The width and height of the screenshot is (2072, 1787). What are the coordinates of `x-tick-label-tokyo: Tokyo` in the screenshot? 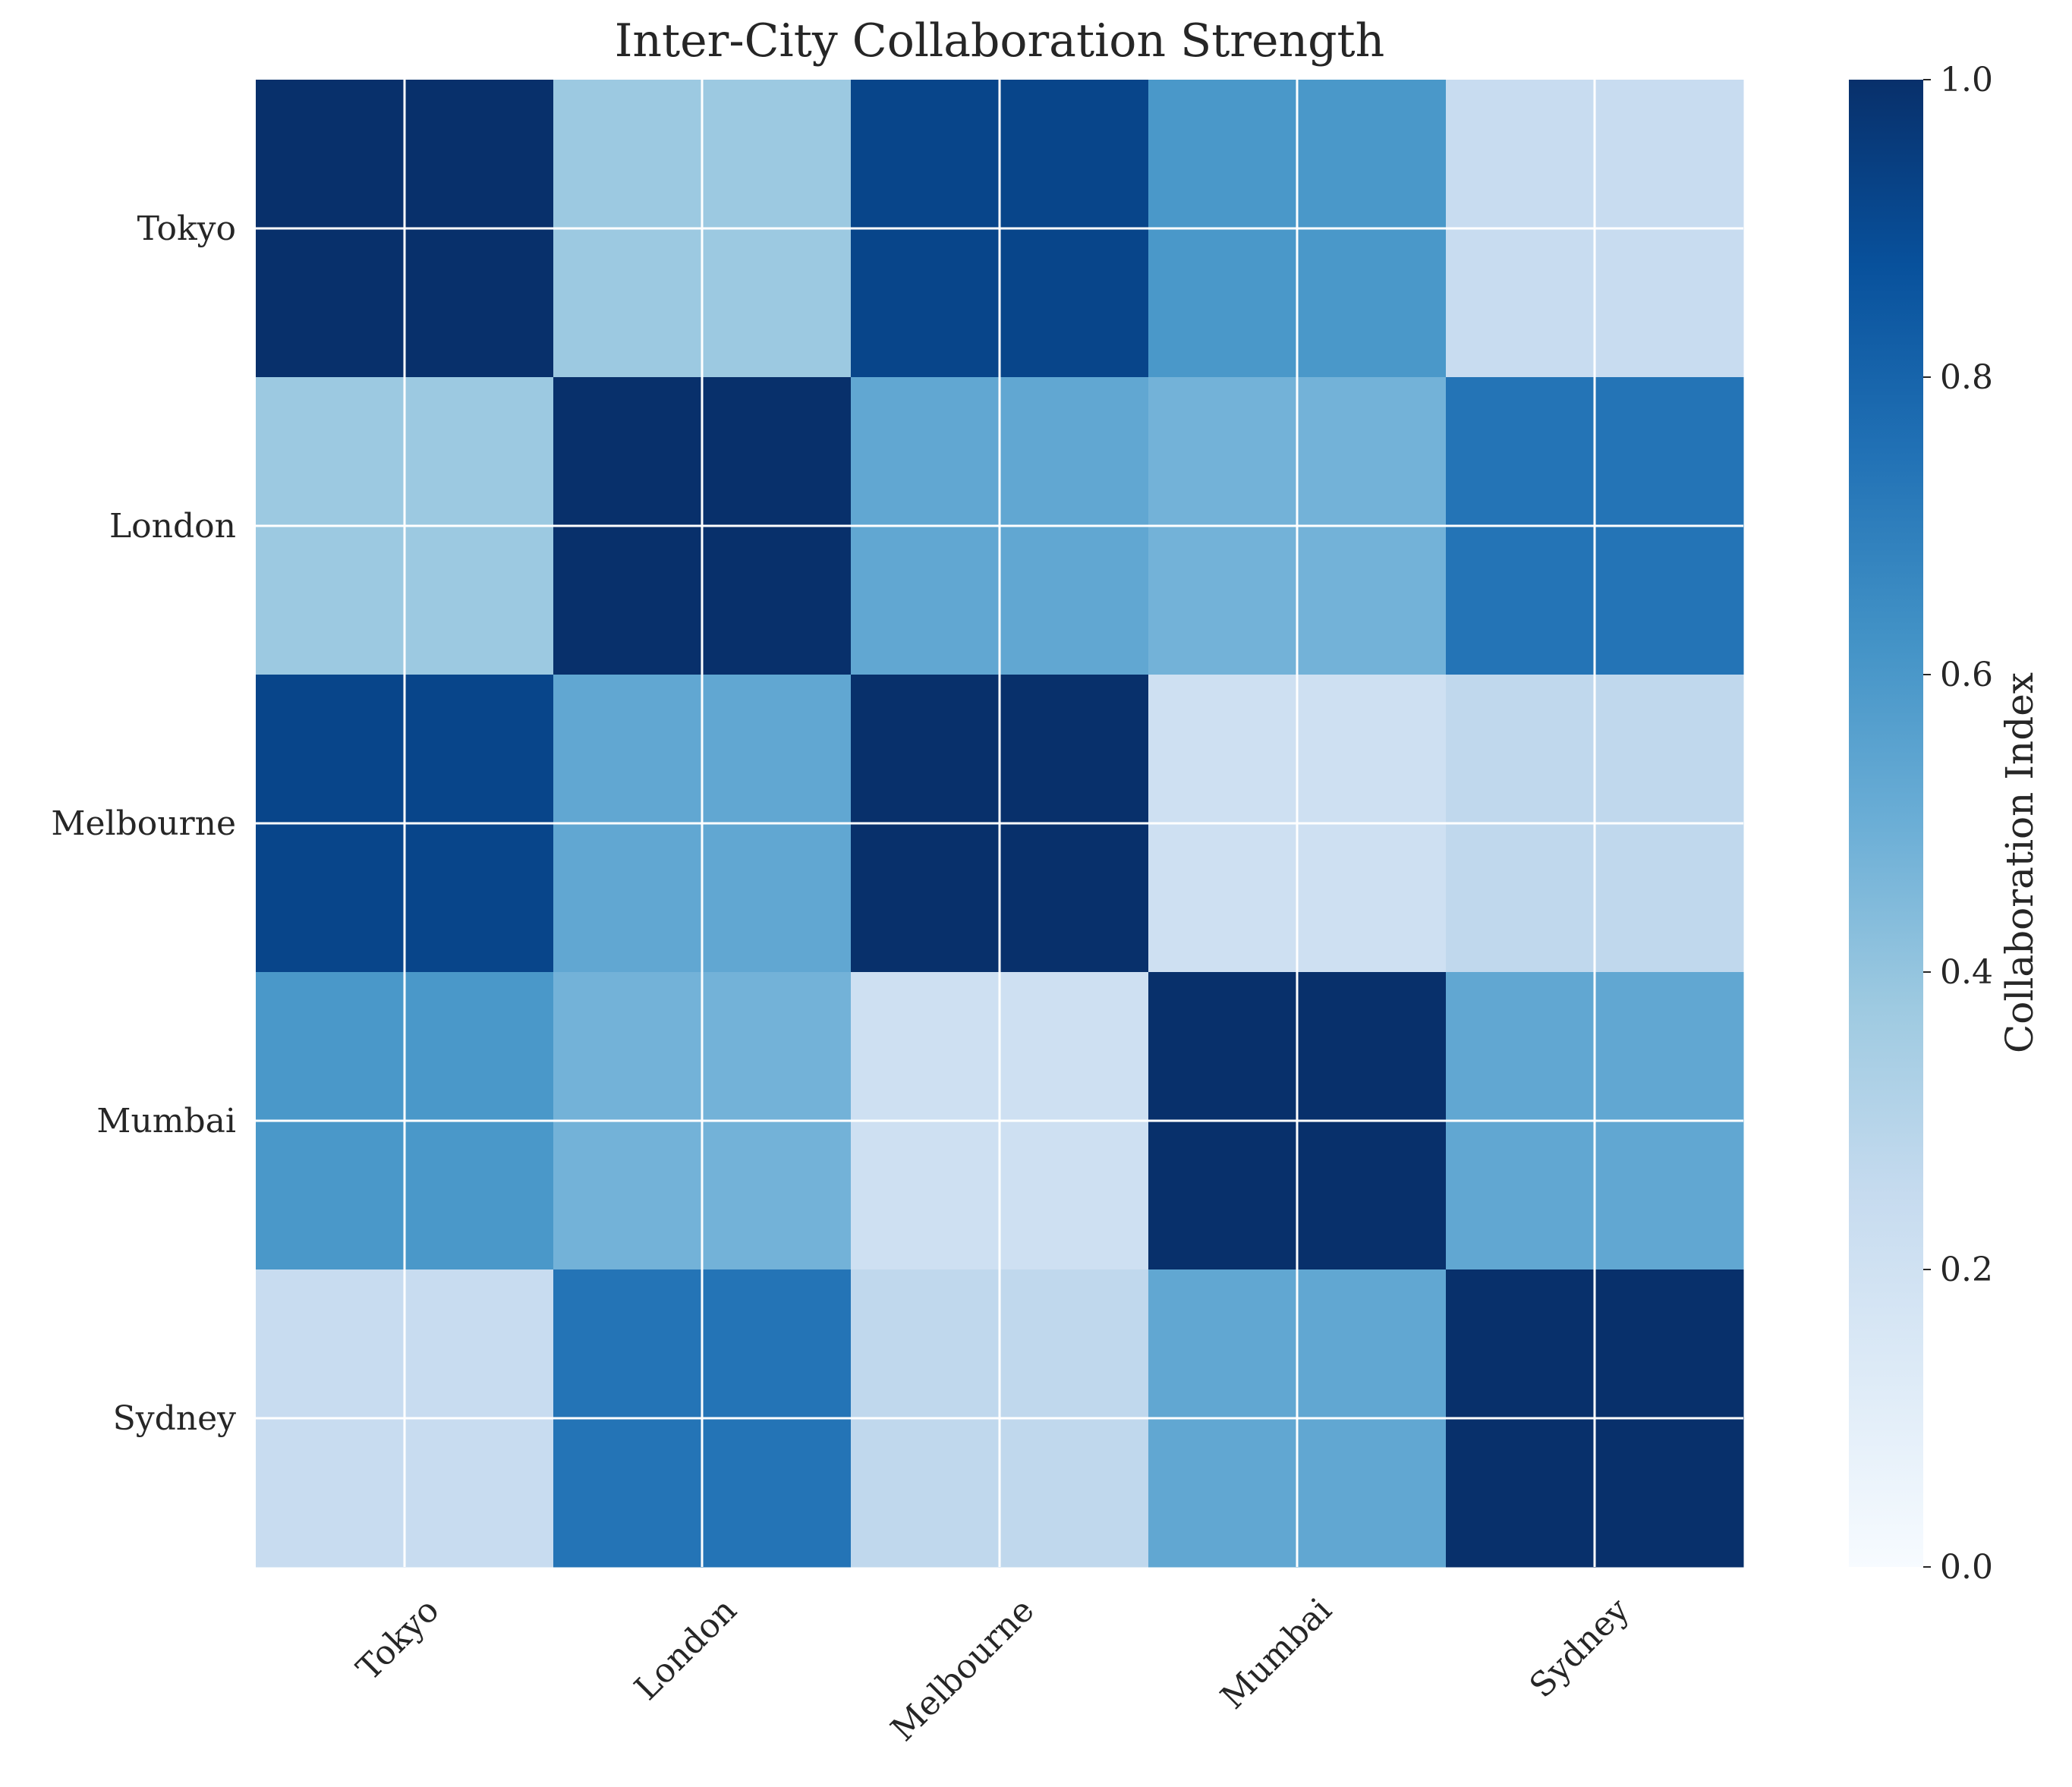 It's located at (397, 1639).